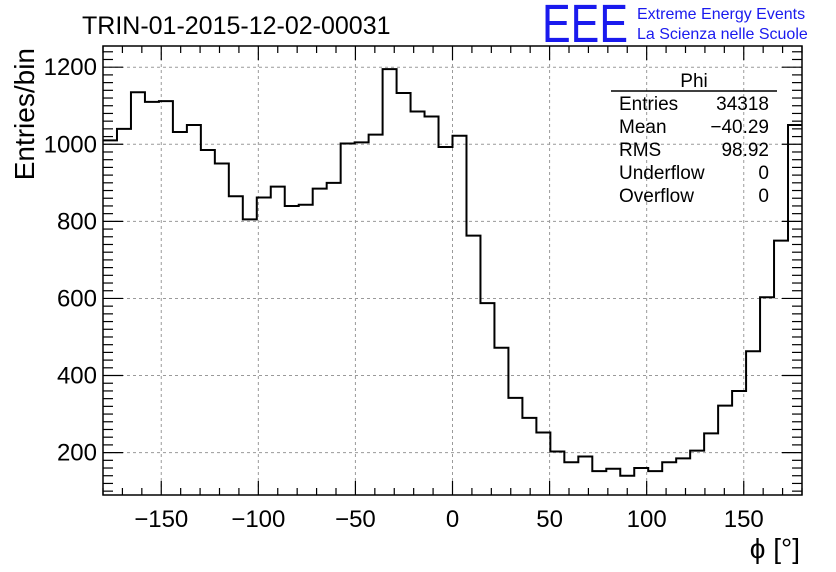 Image resolution: width=836 pixels, height=572 pixels. Describe the element at coordinates (77, 221) in the screenshot. I see `y-tick-label: 800` at that location.